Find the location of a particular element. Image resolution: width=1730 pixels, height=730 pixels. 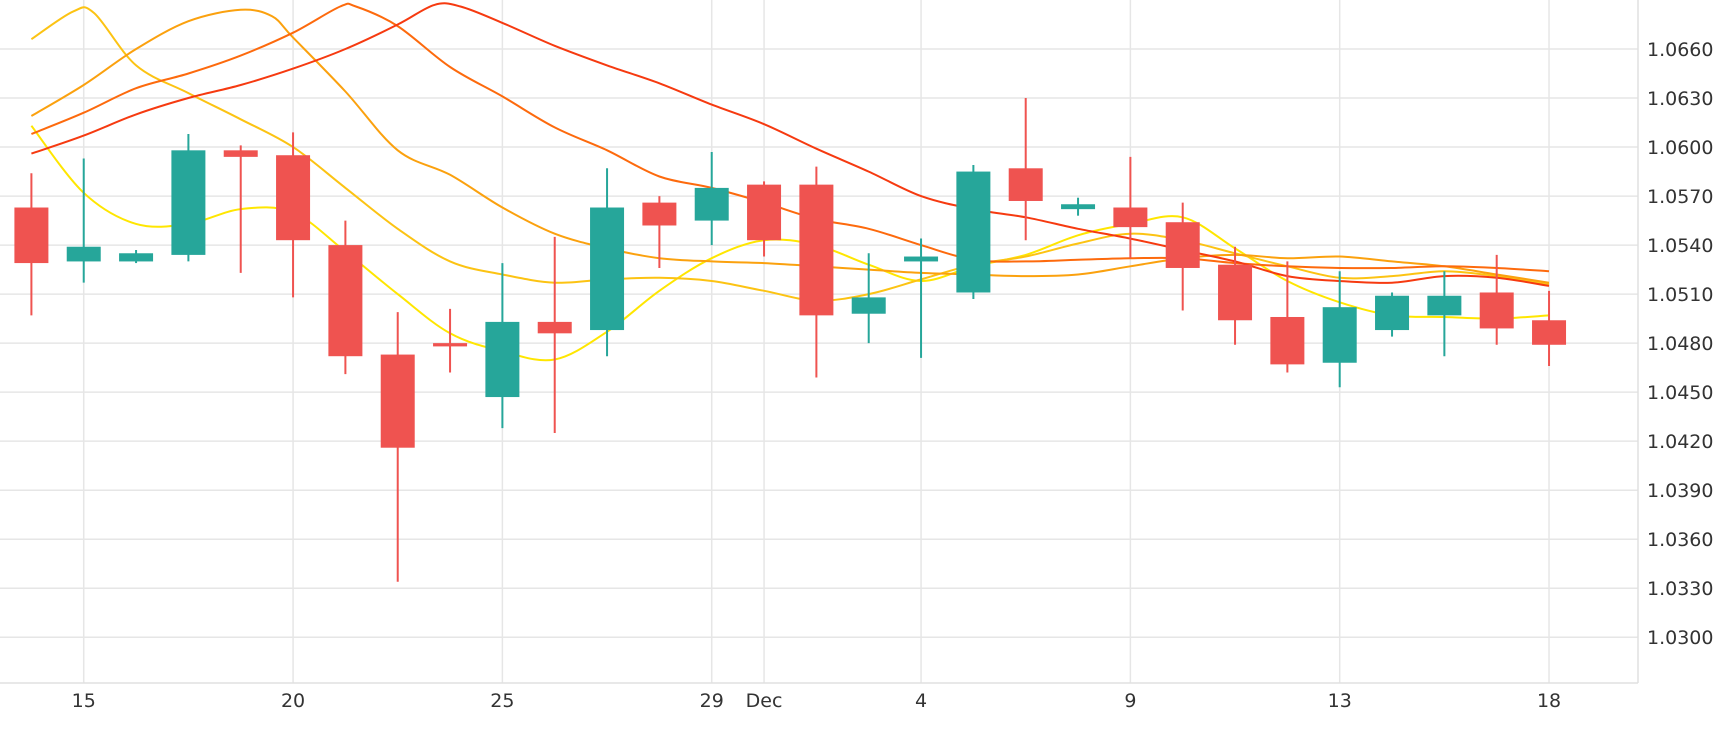

x-tick-label: 13 is located at coordinates (1340, 701).